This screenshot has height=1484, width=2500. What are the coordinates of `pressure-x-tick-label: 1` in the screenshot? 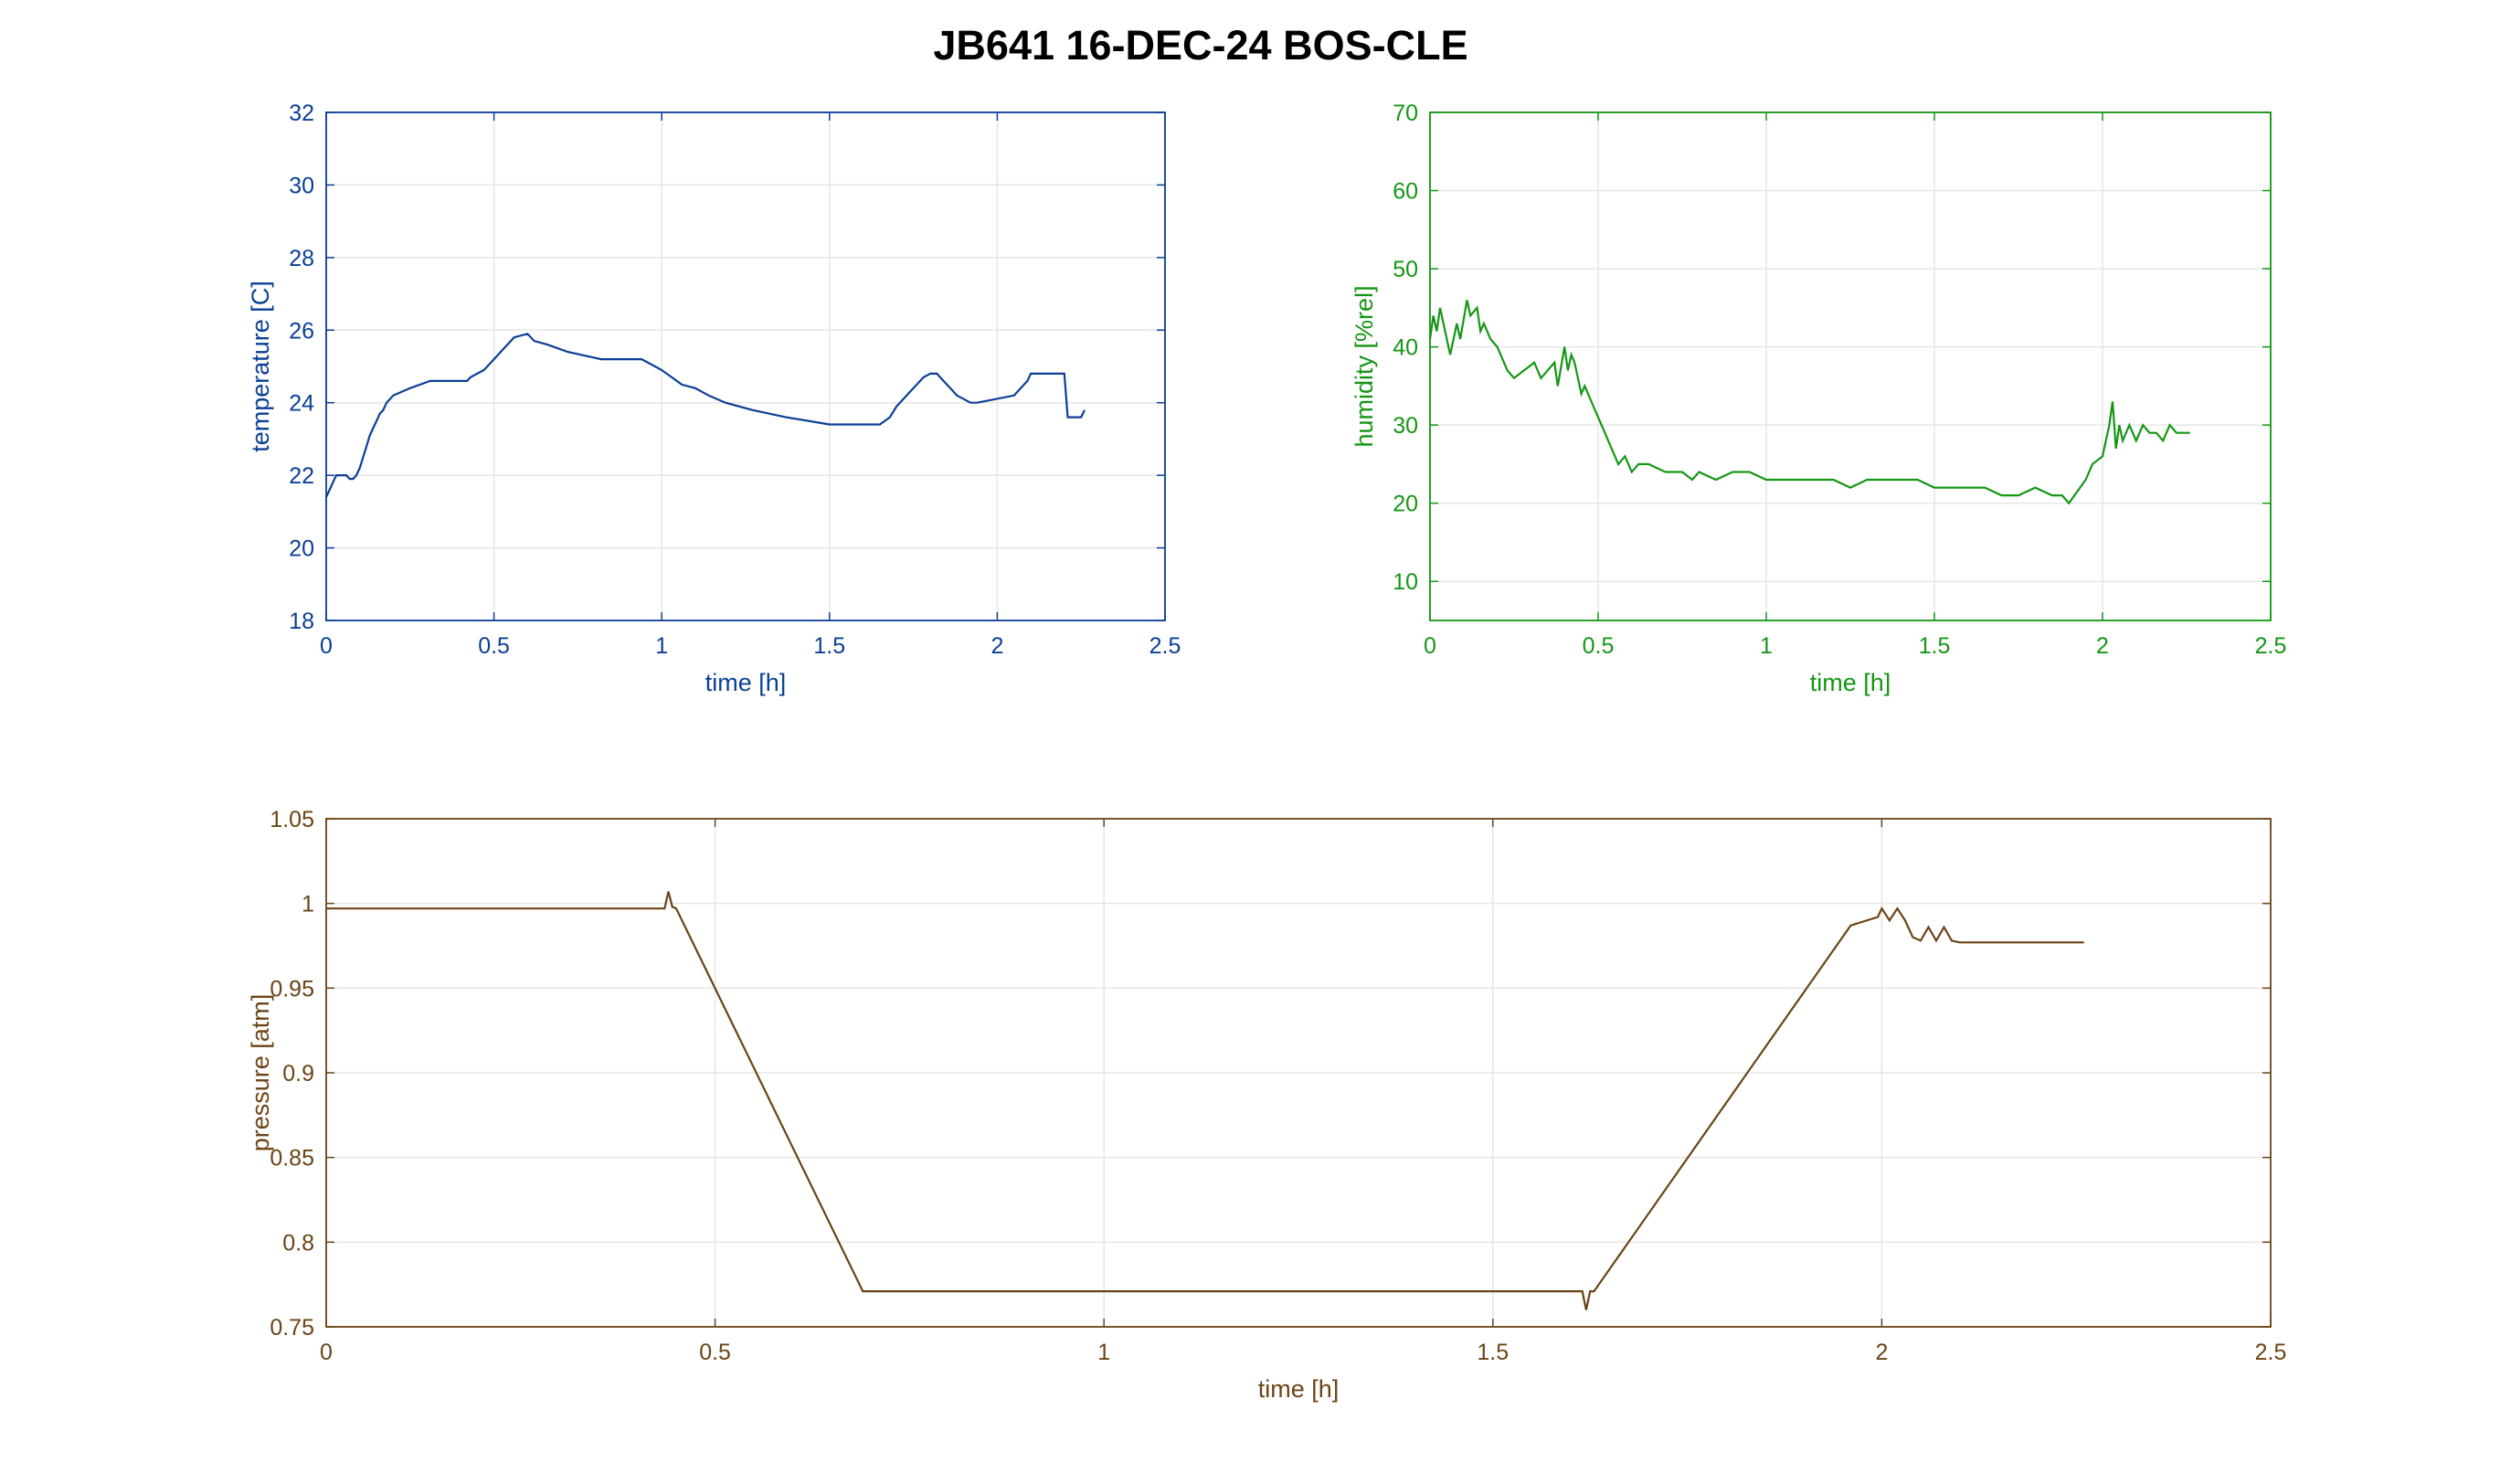 It's located at (1103, 1352).